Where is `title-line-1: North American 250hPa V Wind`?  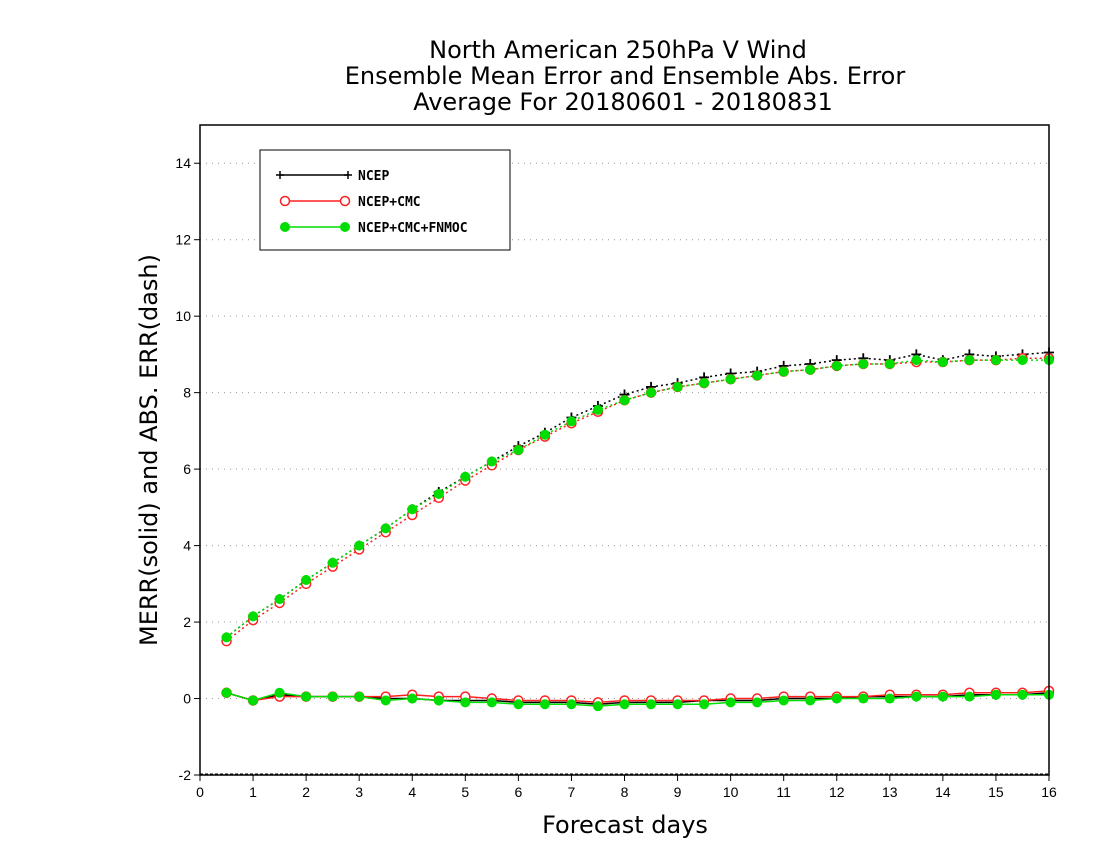
title-line-1: North American 250hPa V Wind is located at coordinates (618, 50).